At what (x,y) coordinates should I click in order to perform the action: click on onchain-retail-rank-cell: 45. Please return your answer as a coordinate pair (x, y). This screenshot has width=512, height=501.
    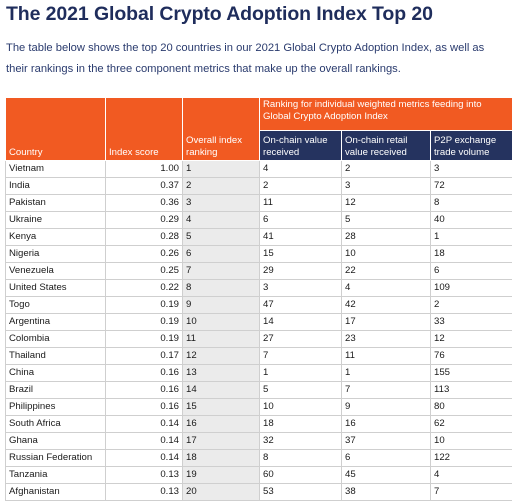
    Looking at the image, I should click on (386, 475).